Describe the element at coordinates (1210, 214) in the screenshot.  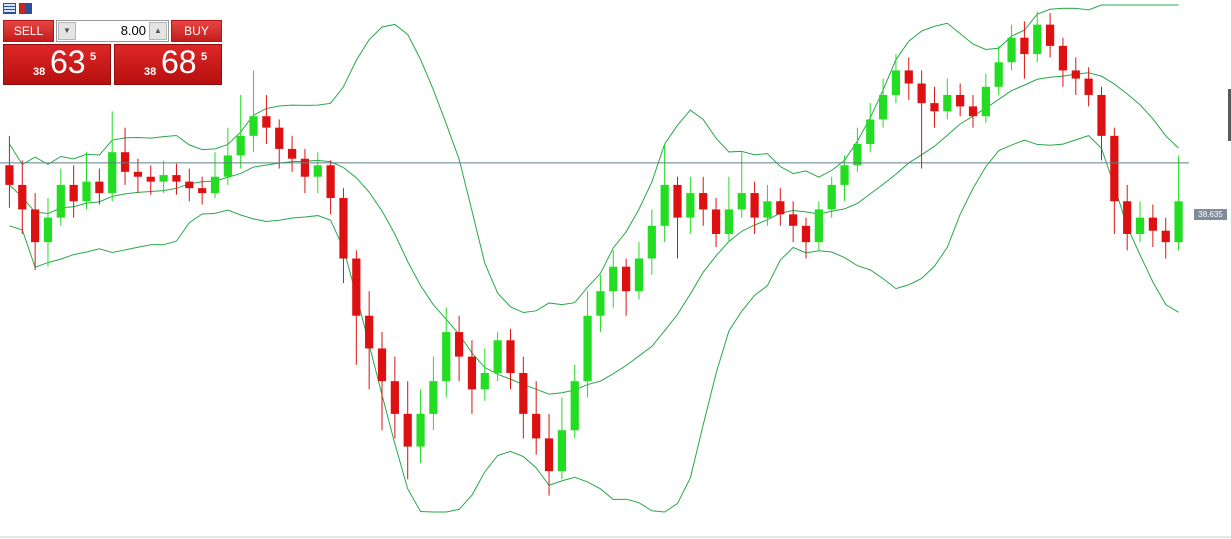
I see `current-price-label: 38.635` at that location.